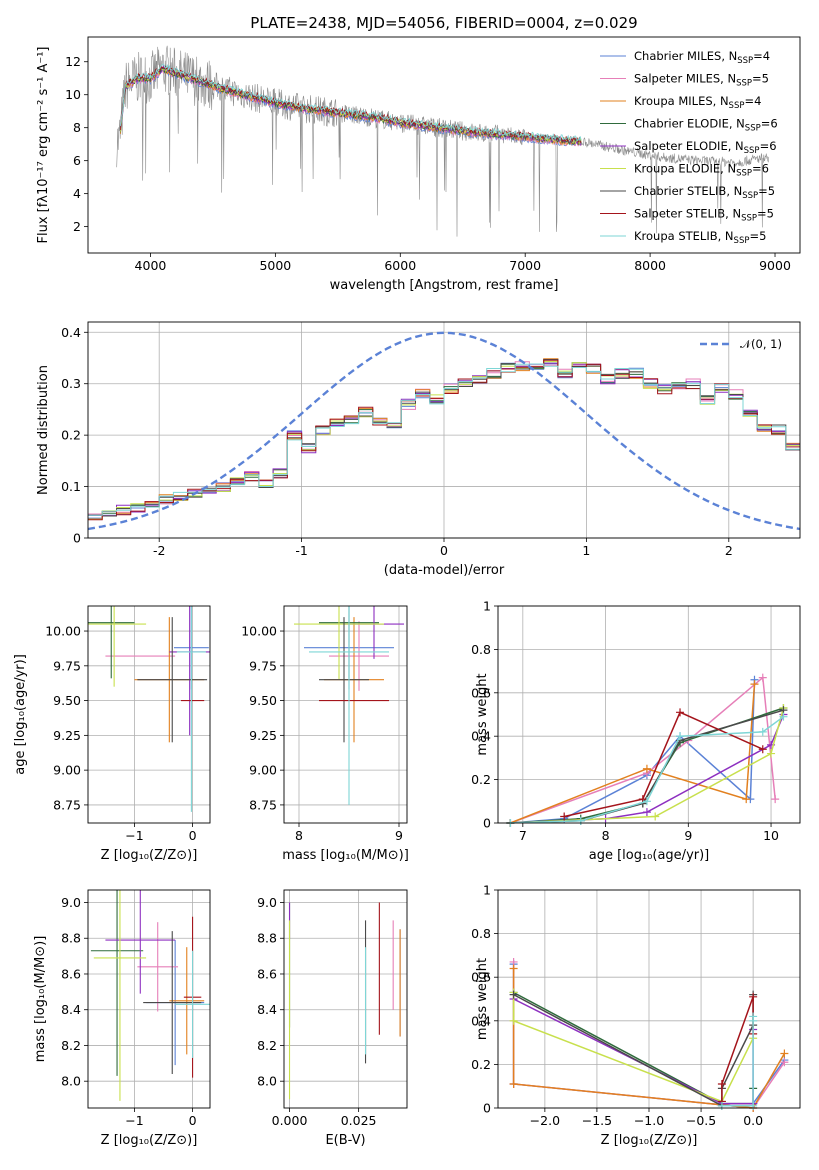 Image resolution: width=819 pixels, height=1170 pixels. I want to click on y-tick-label: 10, so click(73, 94).